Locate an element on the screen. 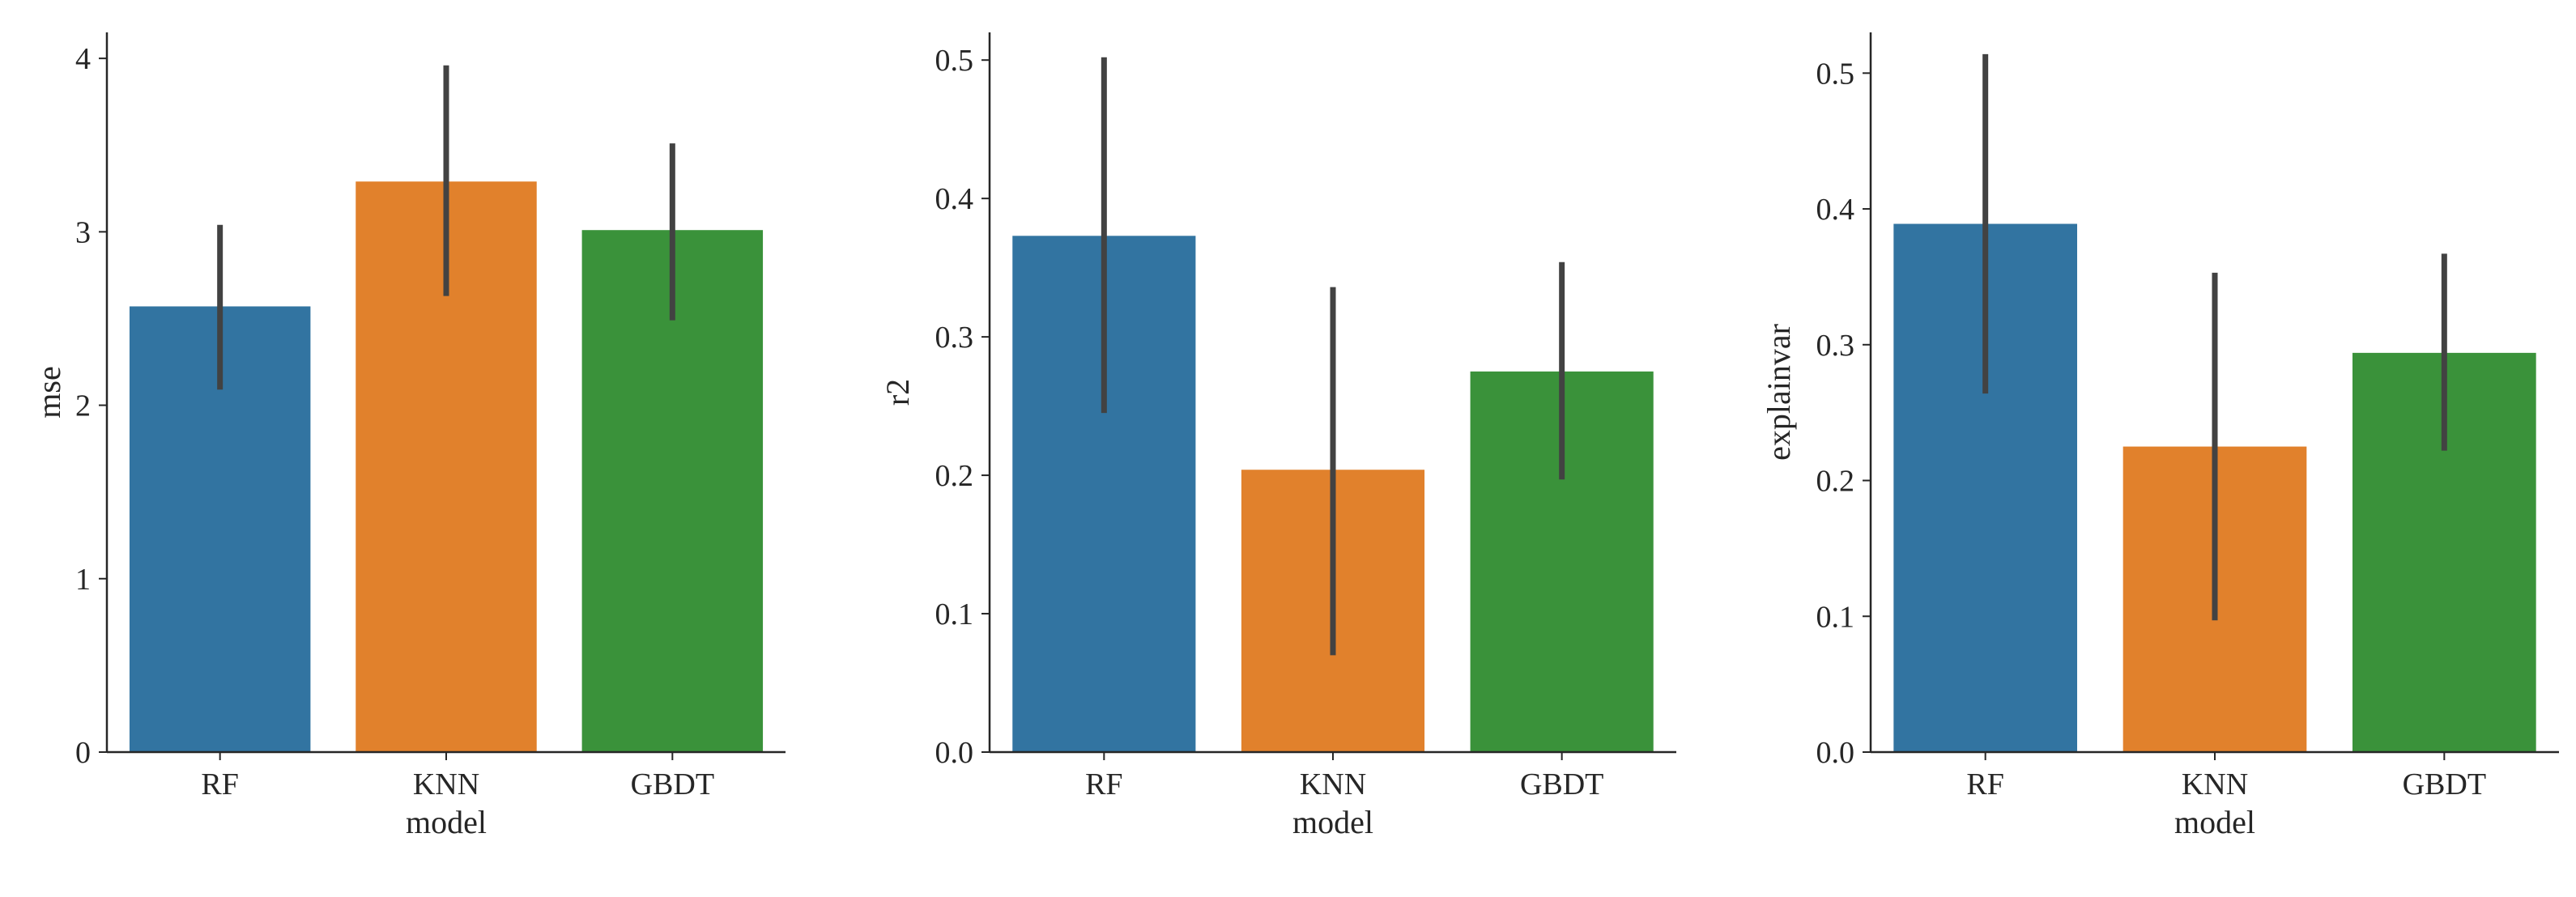  y-tick-label: 0 is located at coordinates (83, 753).